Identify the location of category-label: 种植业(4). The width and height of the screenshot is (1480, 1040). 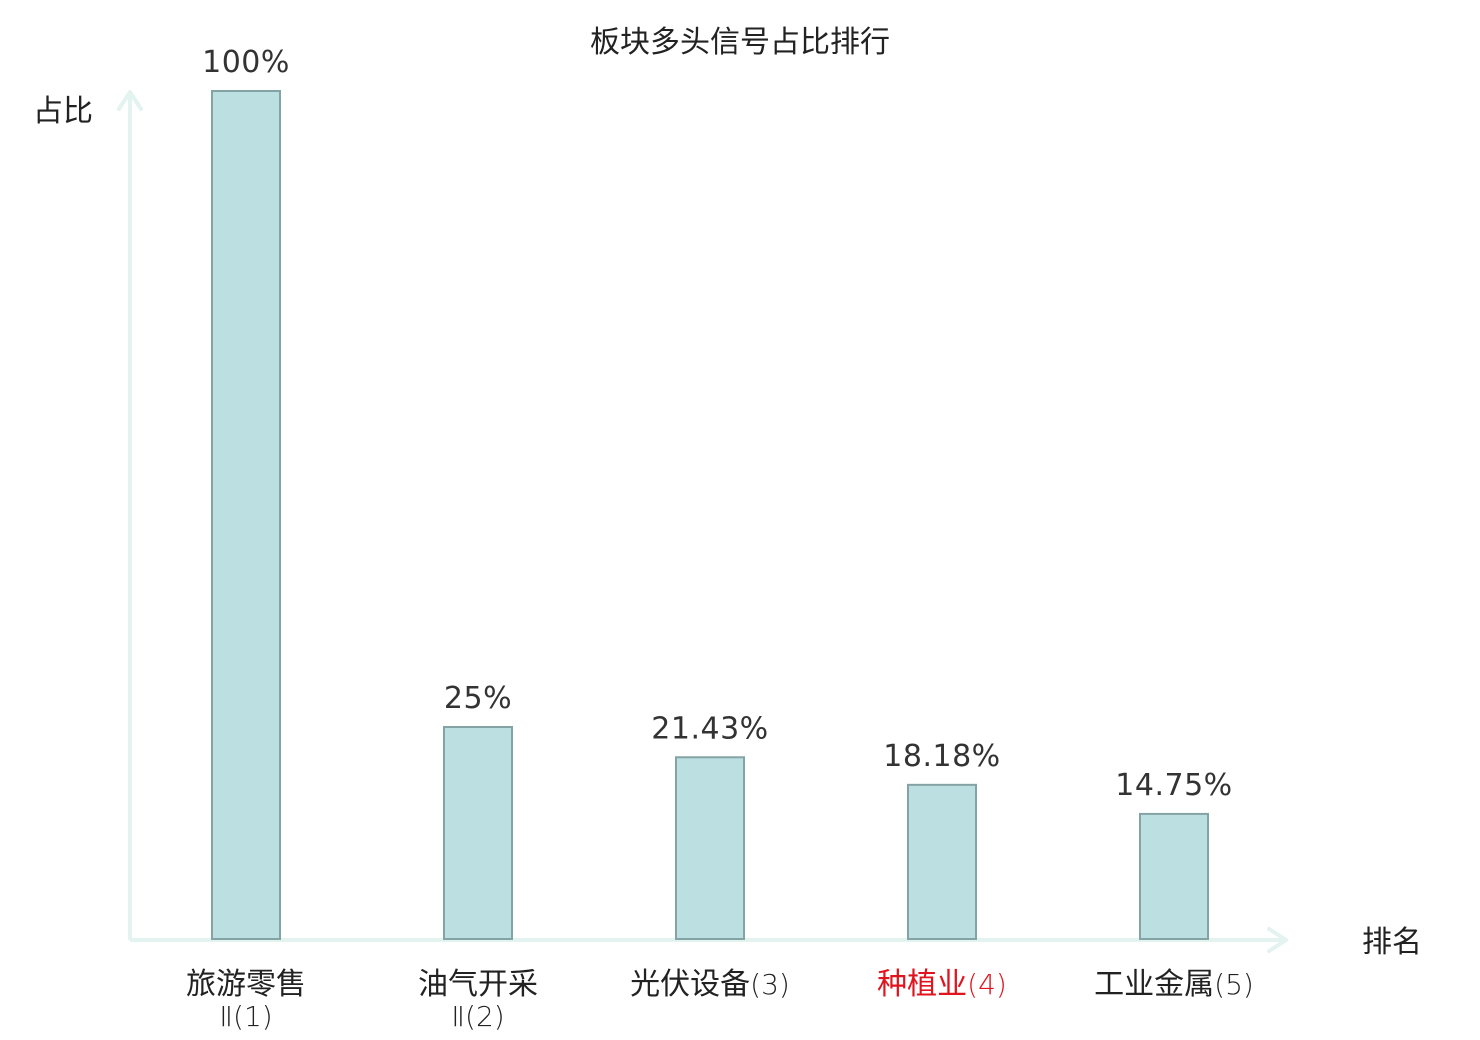
(942, 984).